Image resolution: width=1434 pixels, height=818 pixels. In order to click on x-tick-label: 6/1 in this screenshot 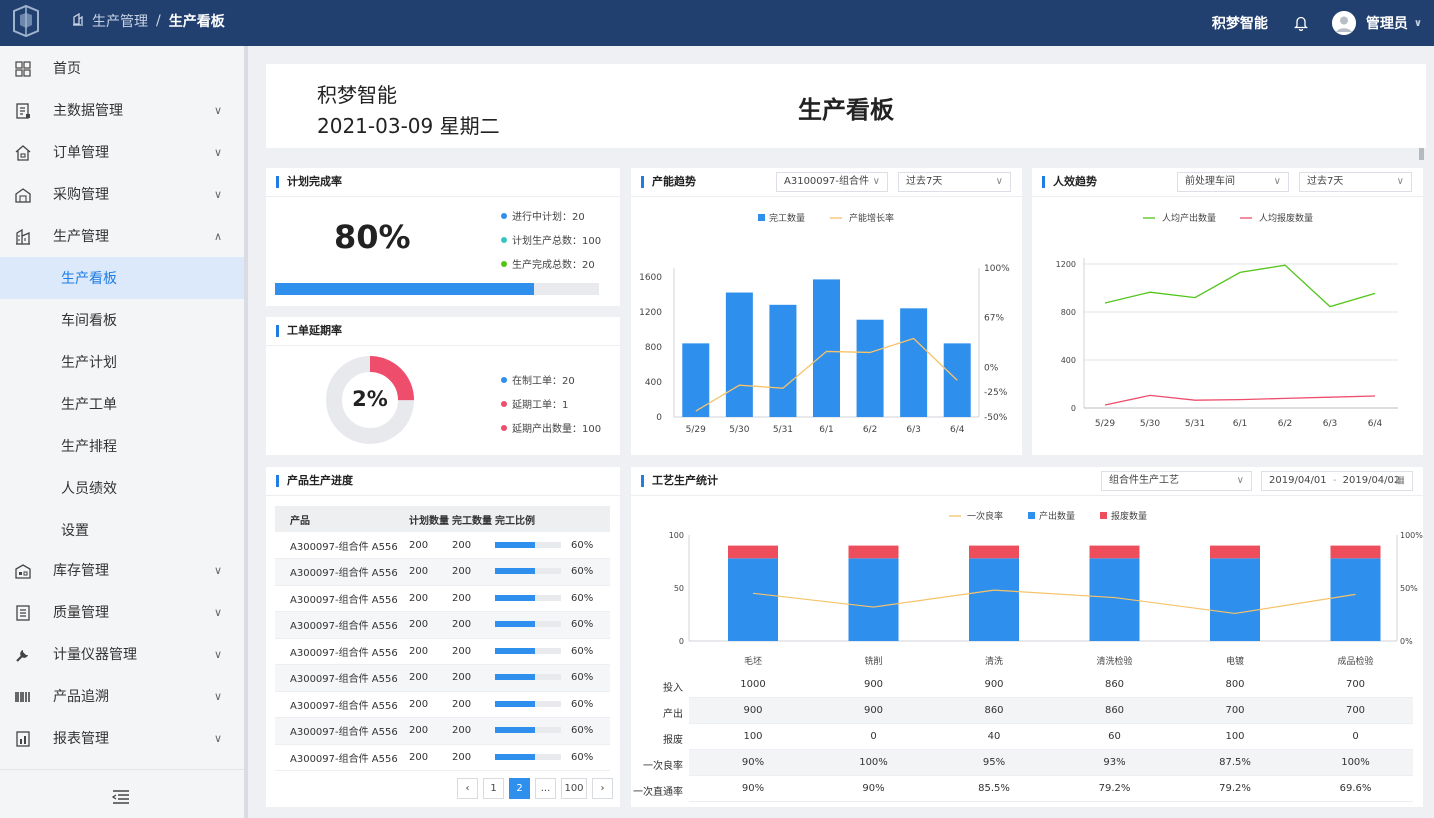, I will do `click(1240, 424)`.